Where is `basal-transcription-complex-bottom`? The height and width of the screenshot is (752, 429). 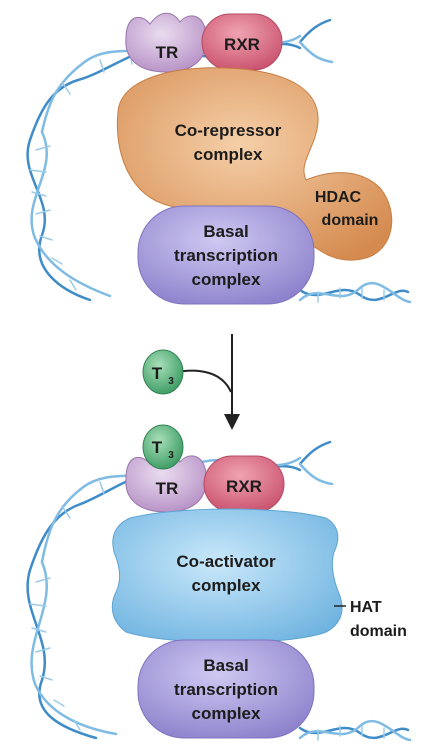
basal-transcription-complex-bottom is located at coordinates (226, 689).